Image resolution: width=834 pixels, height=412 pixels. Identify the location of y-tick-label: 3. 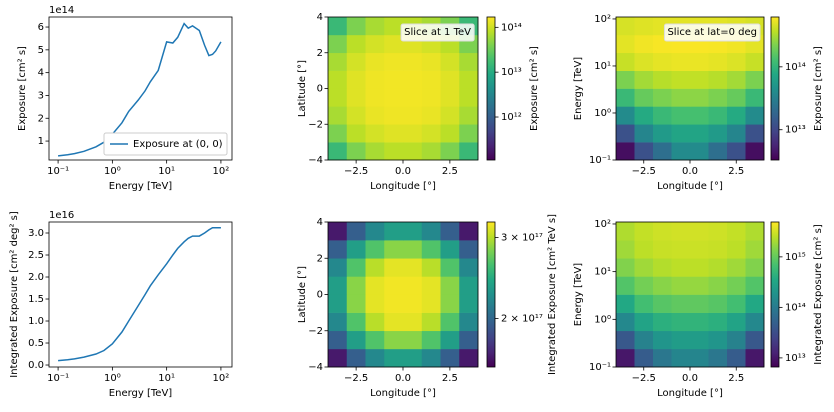
(41, 95).